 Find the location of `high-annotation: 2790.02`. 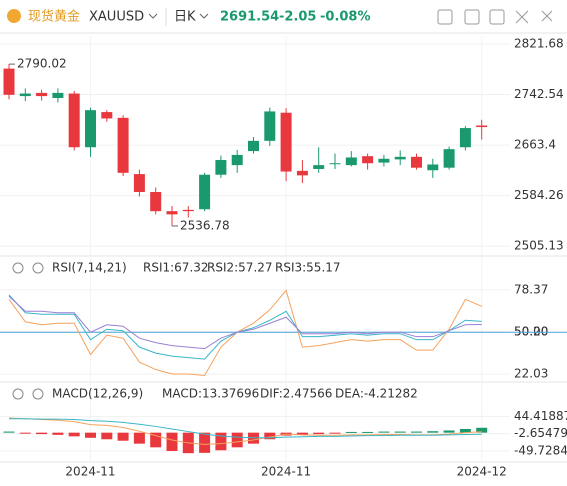

high-annotation: 2790.02 is located at coordinates (42, 64).